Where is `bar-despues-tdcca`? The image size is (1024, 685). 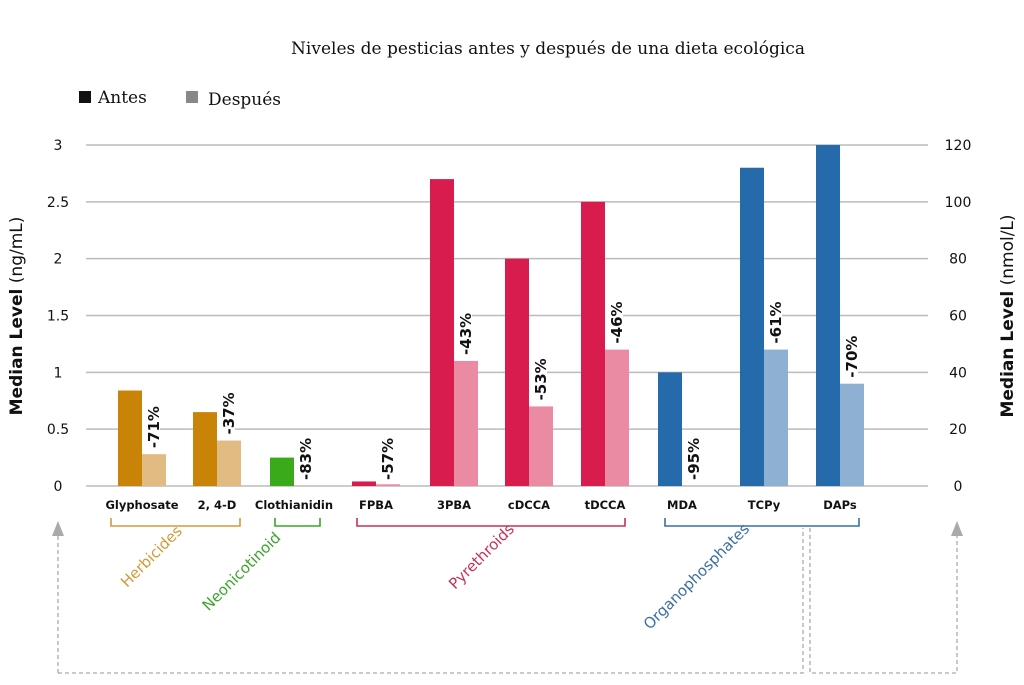 bar-despues-tdcca is located at coordinates (617, 417).